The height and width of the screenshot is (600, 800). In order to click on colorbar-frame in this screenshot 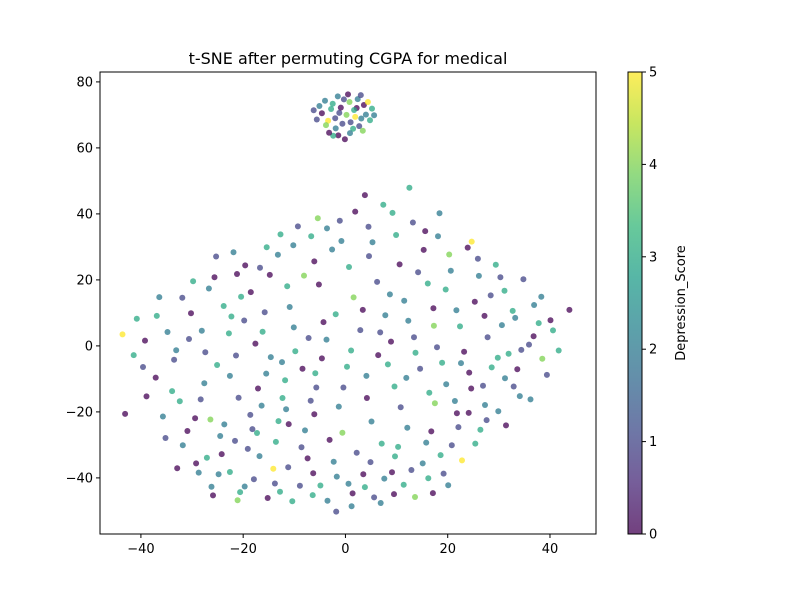, I will do `click(635, 303)`.